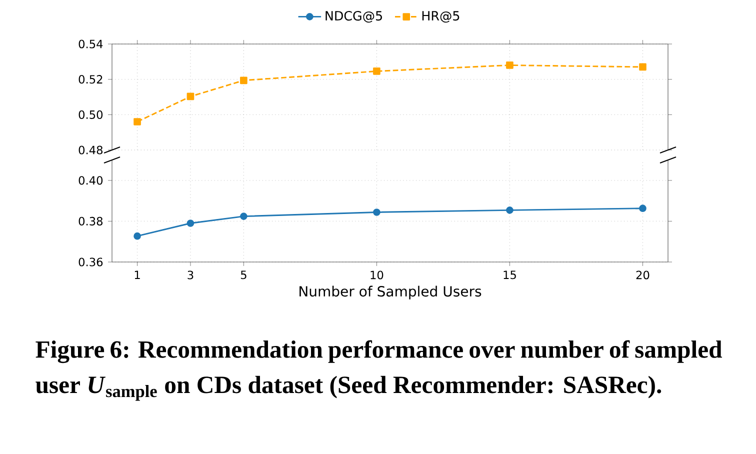 The height and width of the screenshot is (454, 756). Describe the element at coordinates (391, 293) in the screenshot. I see `x-axis-title: Number of Sampled Users` at that location.